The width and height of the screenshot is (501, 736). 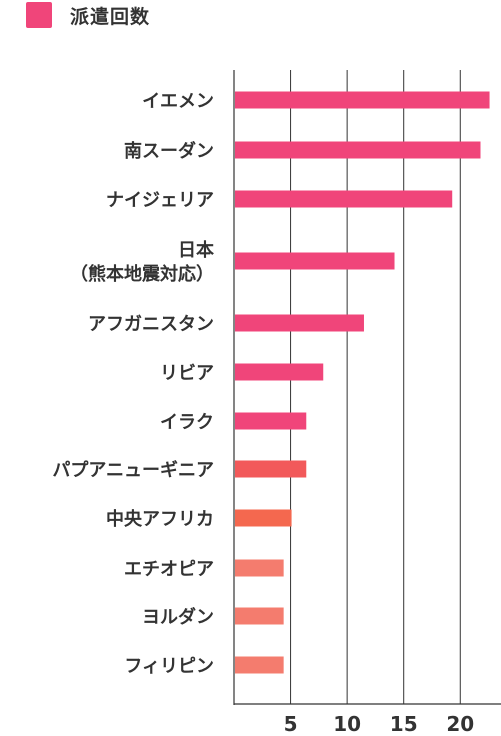 I want to click on category-label: リビア, so click(x=187, y=373).